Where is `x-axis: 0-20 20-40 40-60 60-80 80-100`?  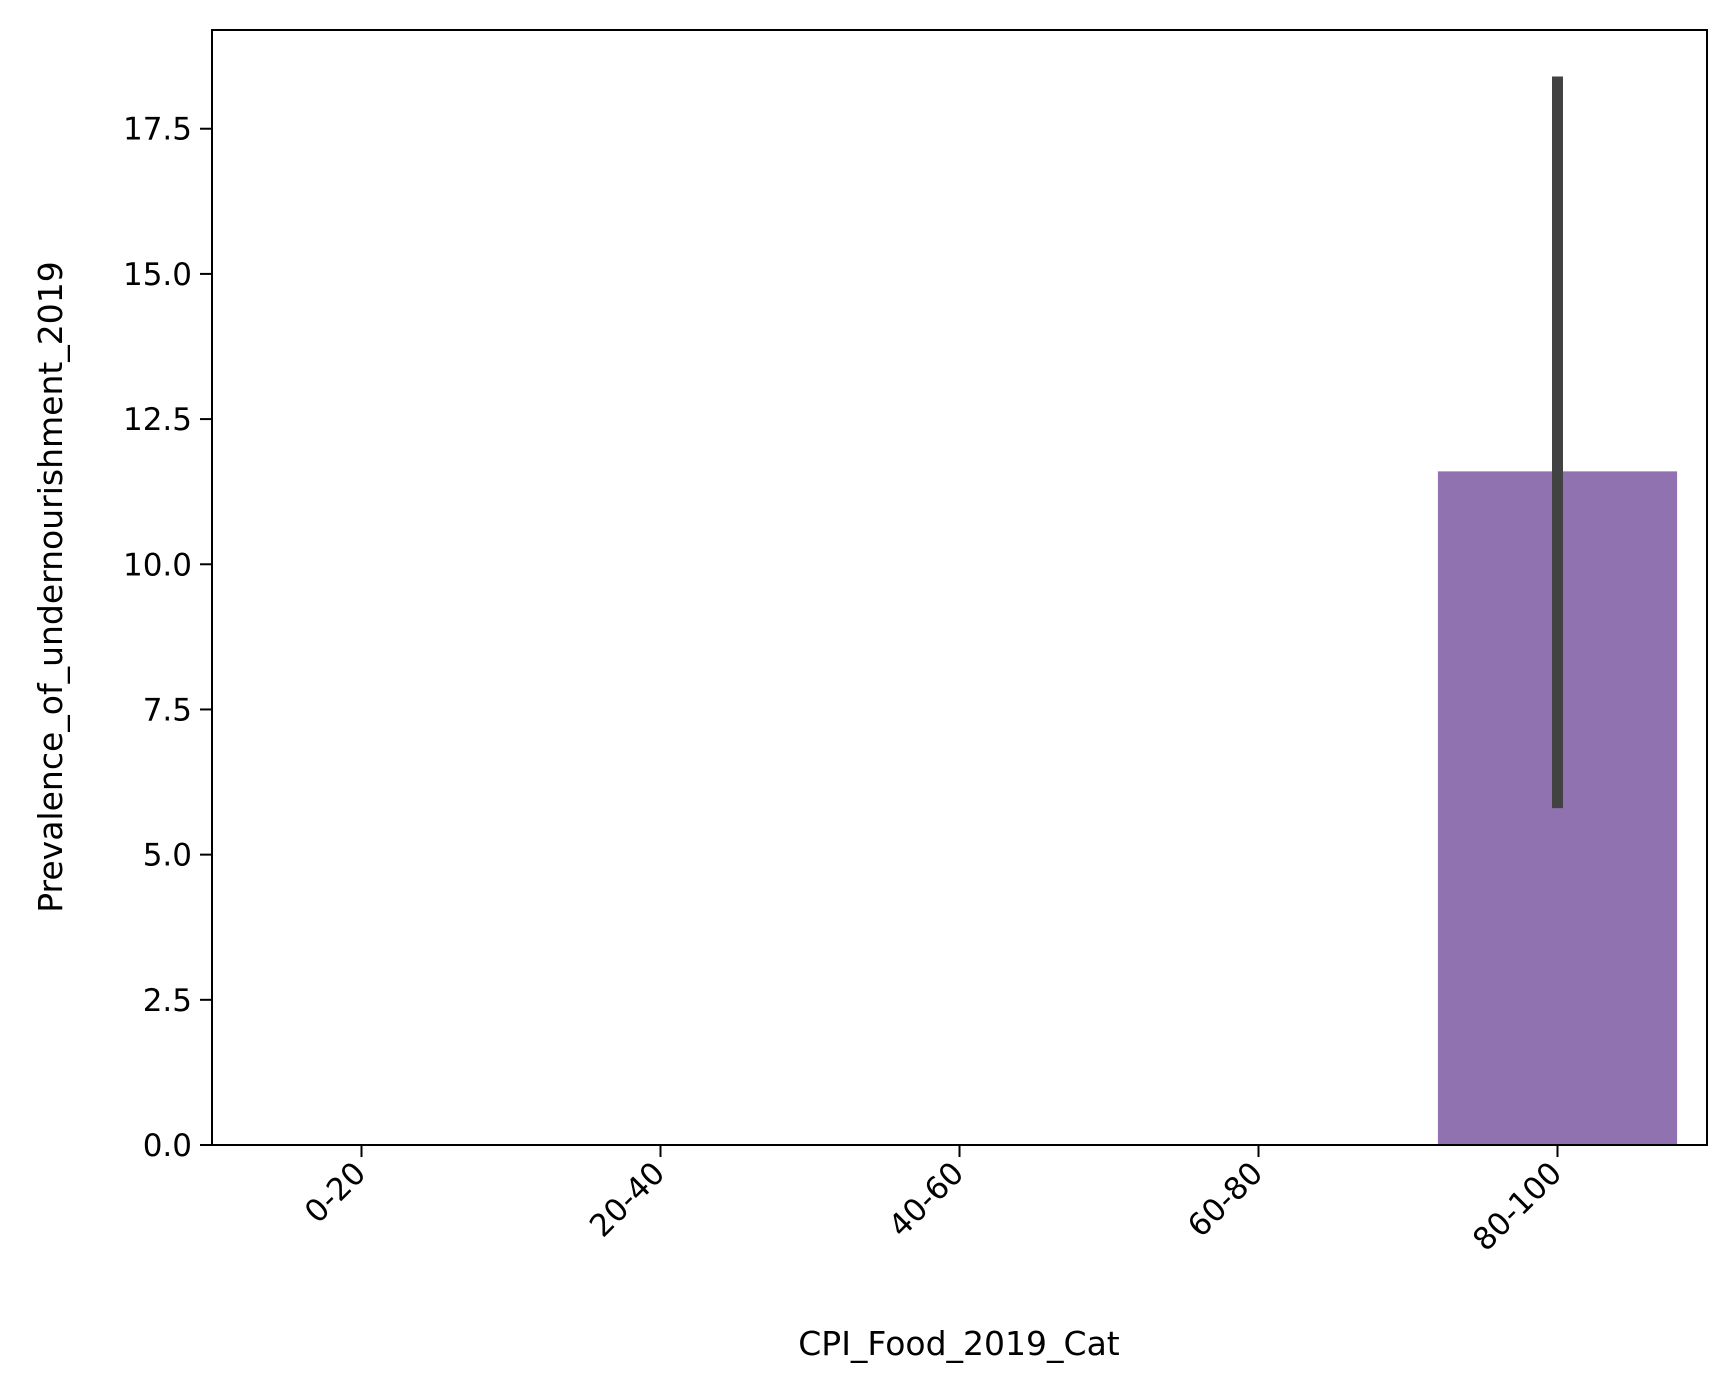 x-axis: 0-20 20-40 40-60 60-80 80-100 is located at coordinates (933, 1201).